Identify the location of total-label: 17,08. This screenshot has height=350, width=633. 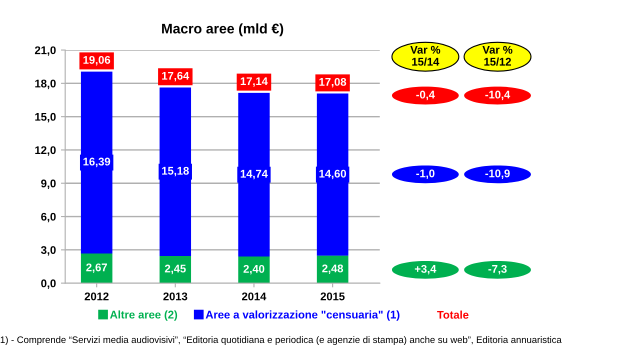
(332, 83).